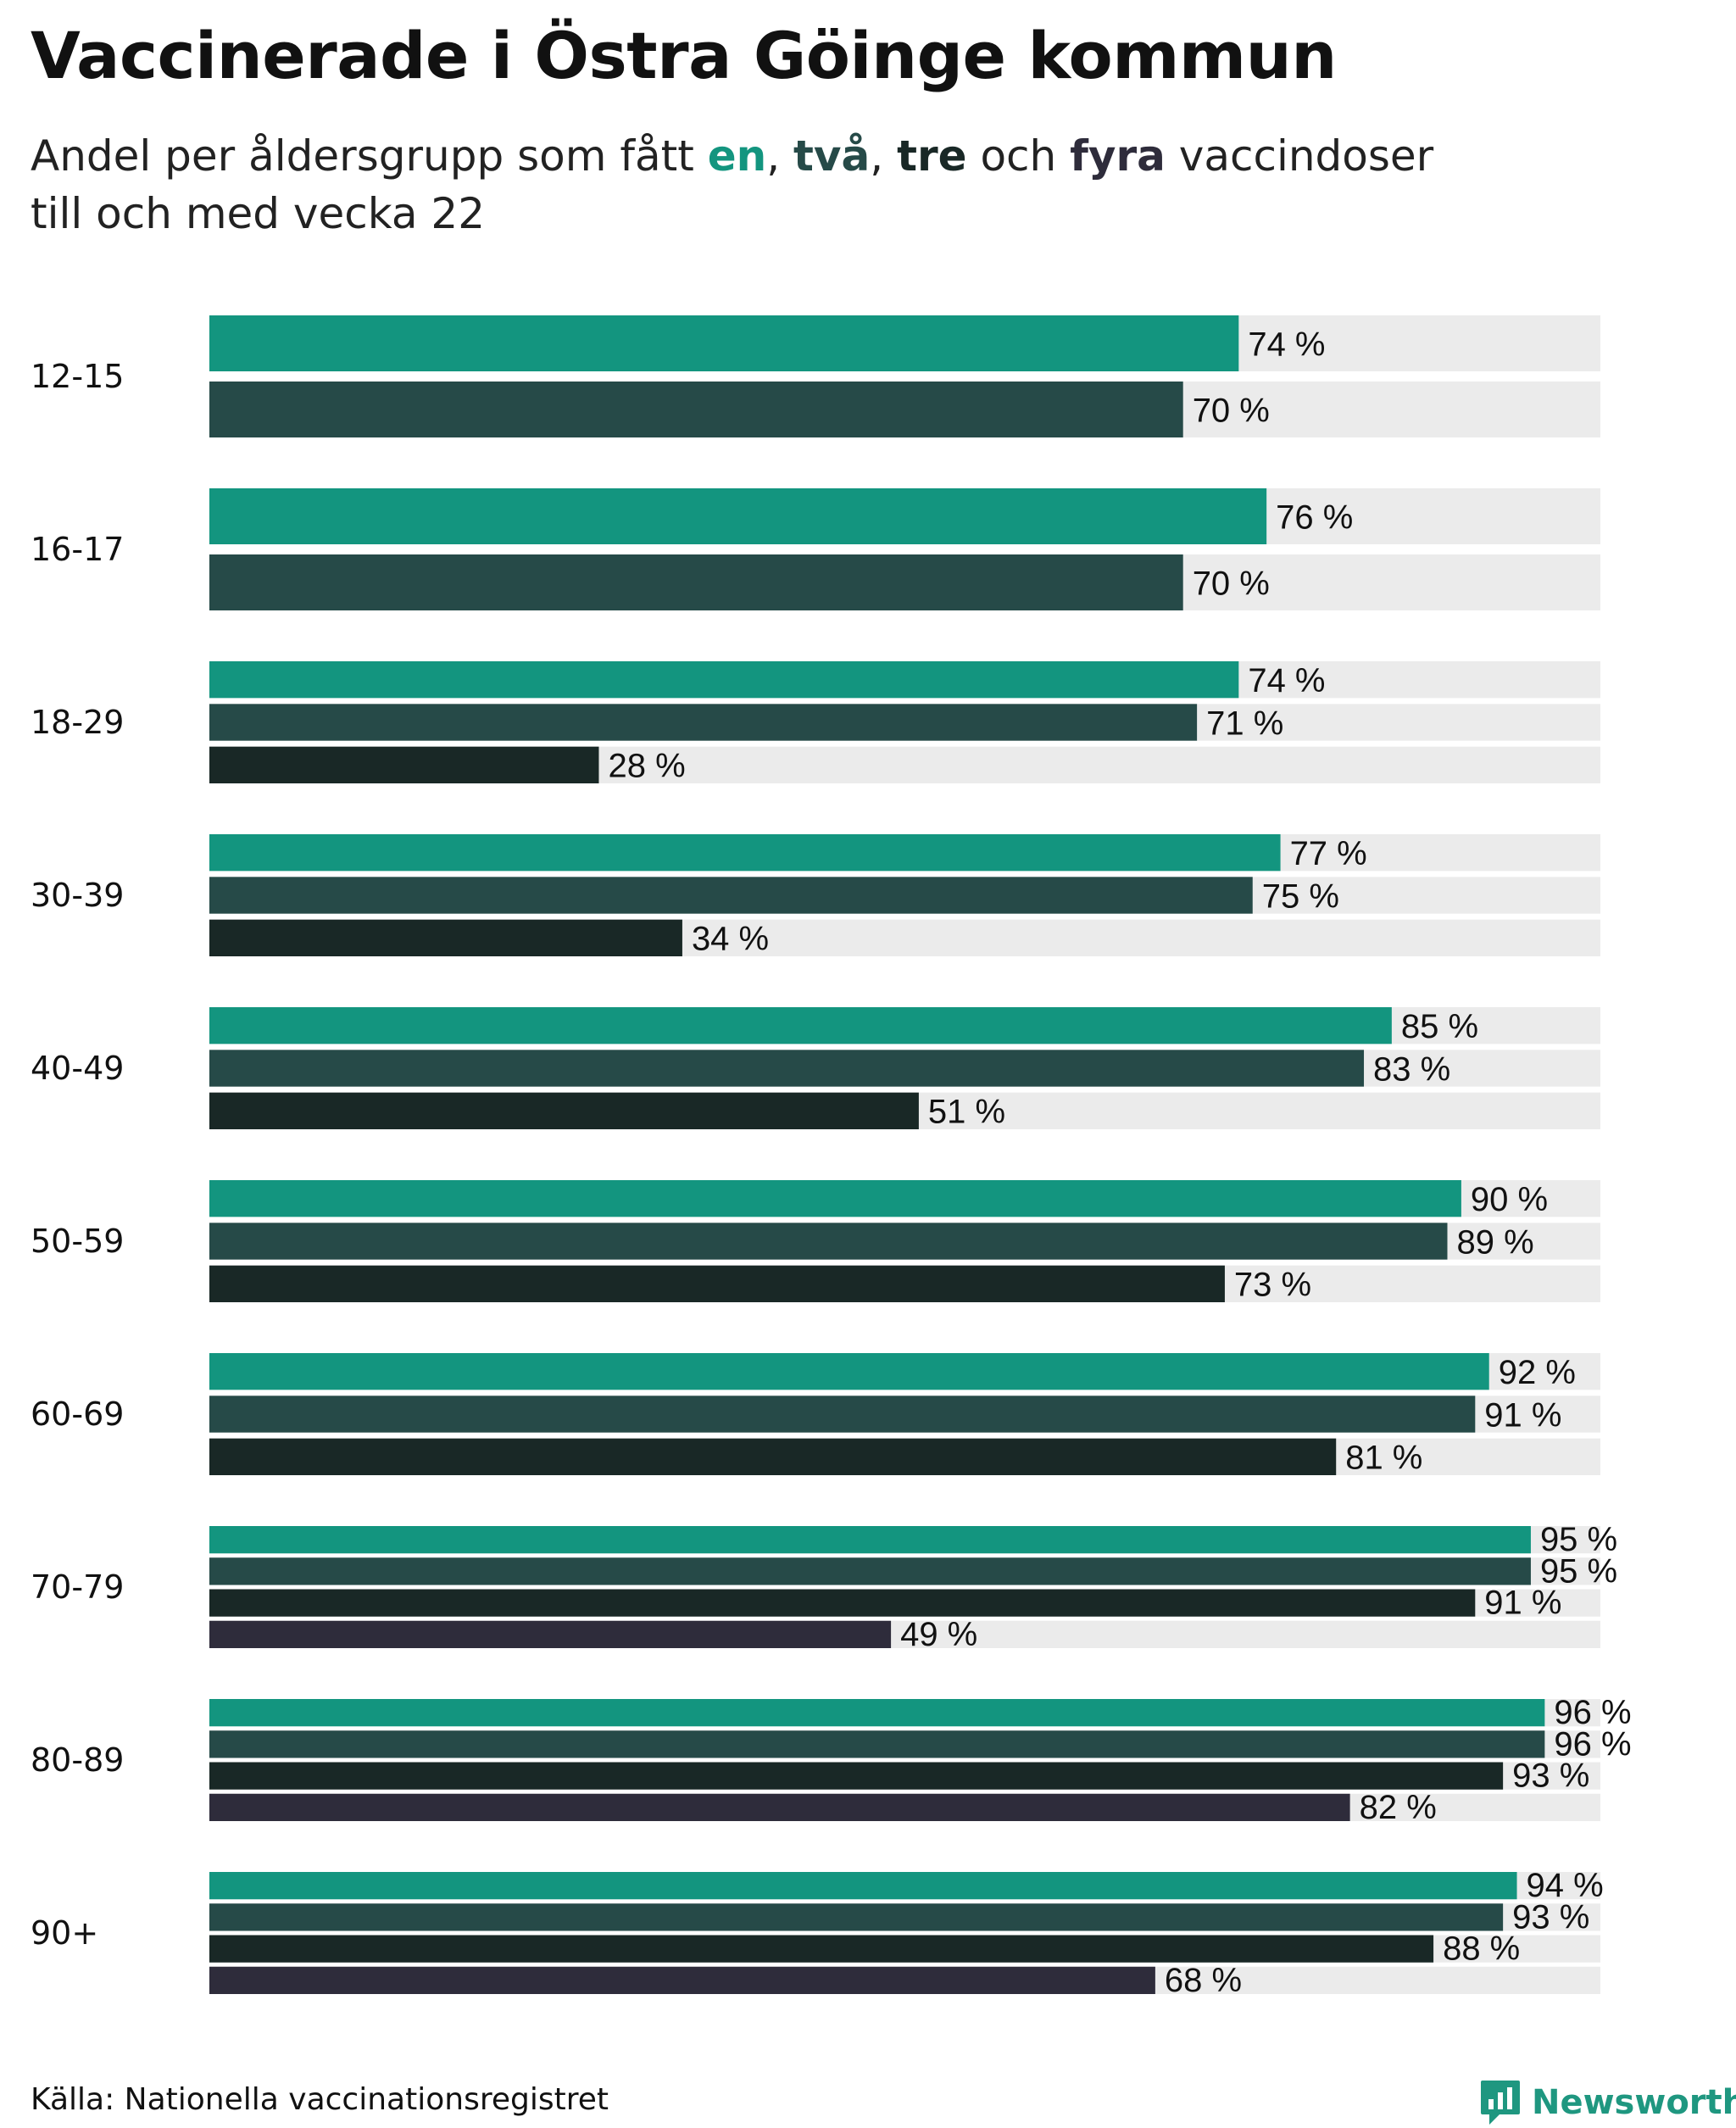 The height and width of the screenshot is (2128, 1736). What do you see at coordinates (1244, 723) in the screenshot?
I see `value-label: 71 %` at bounding box center [1244, 723].